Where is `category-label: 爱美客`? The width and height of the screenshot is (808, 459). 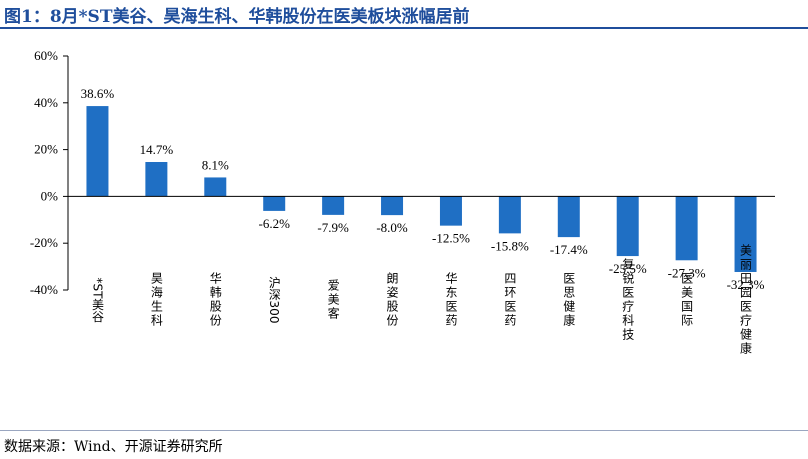 category-label: 爱美客 is located at coordinates (333, 300).